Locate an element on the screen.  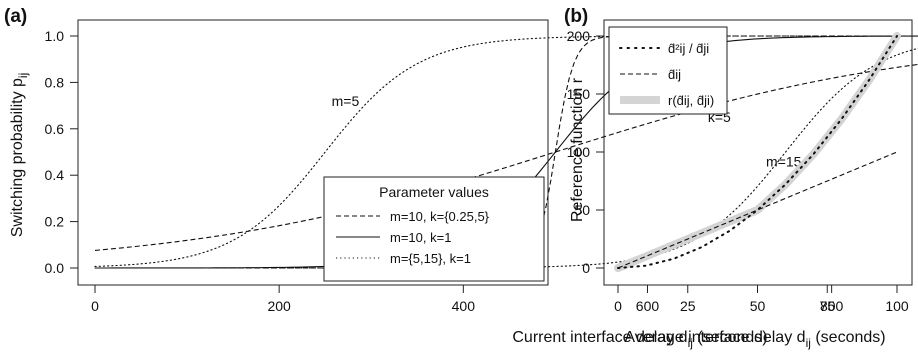
panel-a-x-tick-label: 800 is located at coordinates (832, 306).